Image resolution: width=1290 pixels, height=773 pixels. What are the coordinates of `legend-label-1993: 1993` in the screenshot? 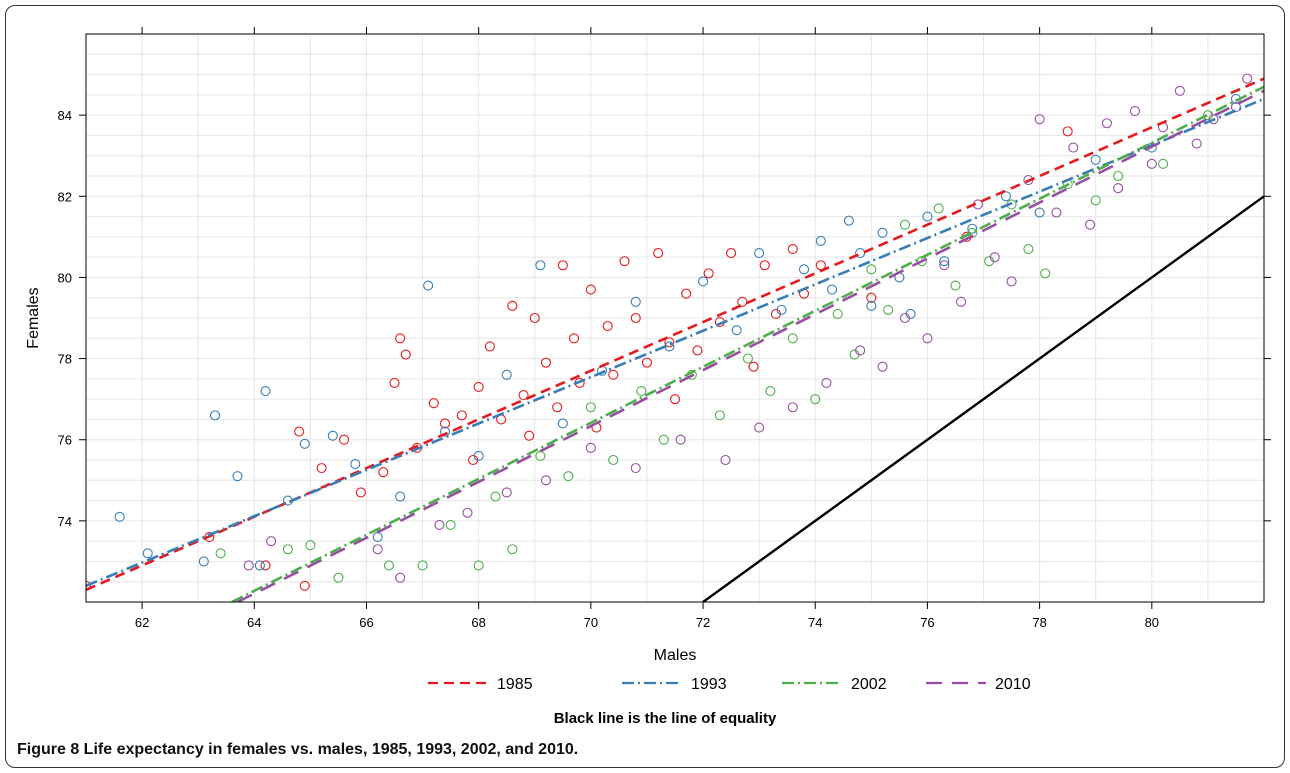 It's located at (709, 684).